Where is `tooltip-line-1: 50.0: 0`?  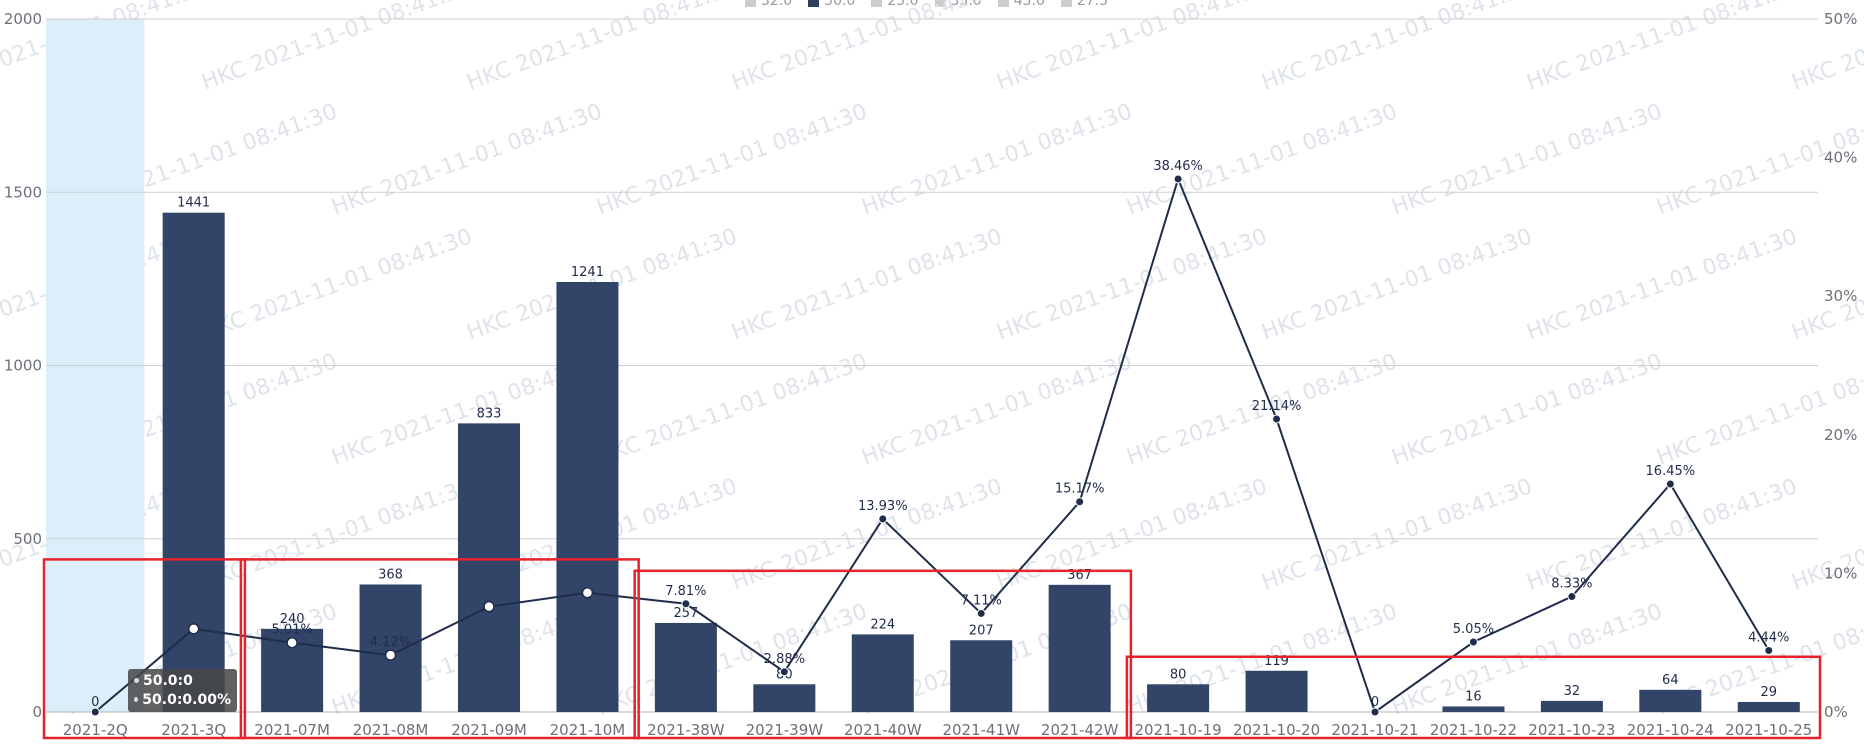 tooltip-line-1: 50.0: 0 is located at coordinates (182, 680).